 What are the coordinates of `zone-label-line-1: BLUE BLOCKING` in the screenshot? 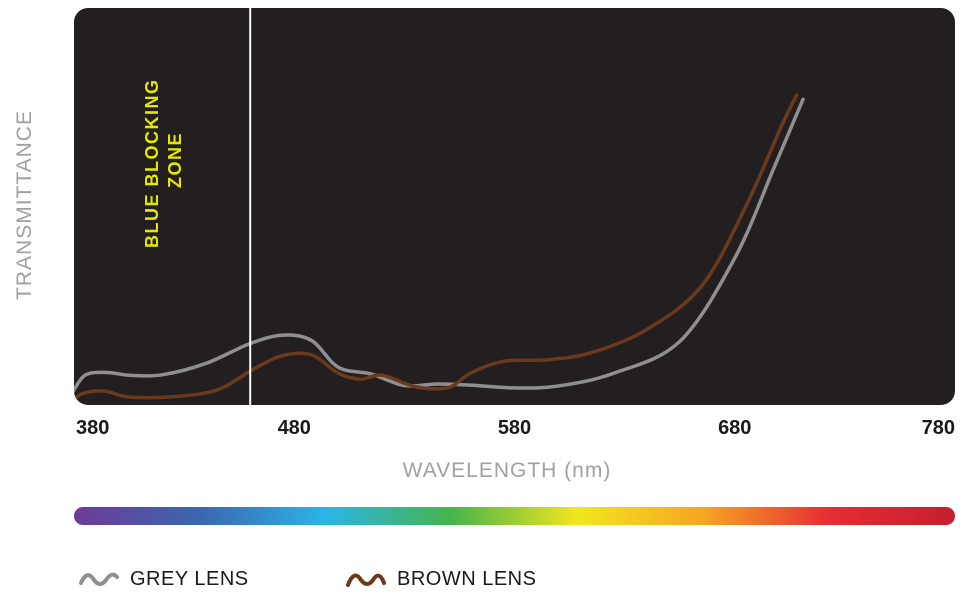 It's located at (152, 164).